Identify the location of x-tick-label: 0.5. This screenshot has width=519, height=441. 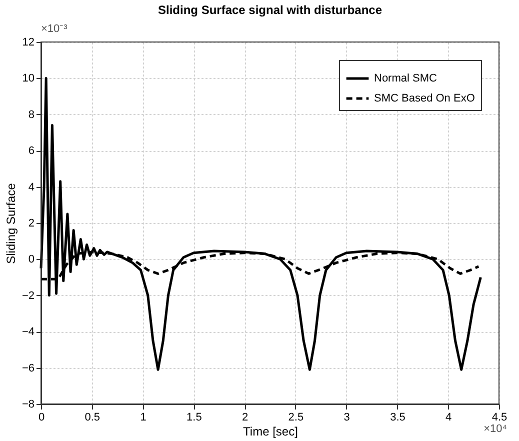
(92, 418).